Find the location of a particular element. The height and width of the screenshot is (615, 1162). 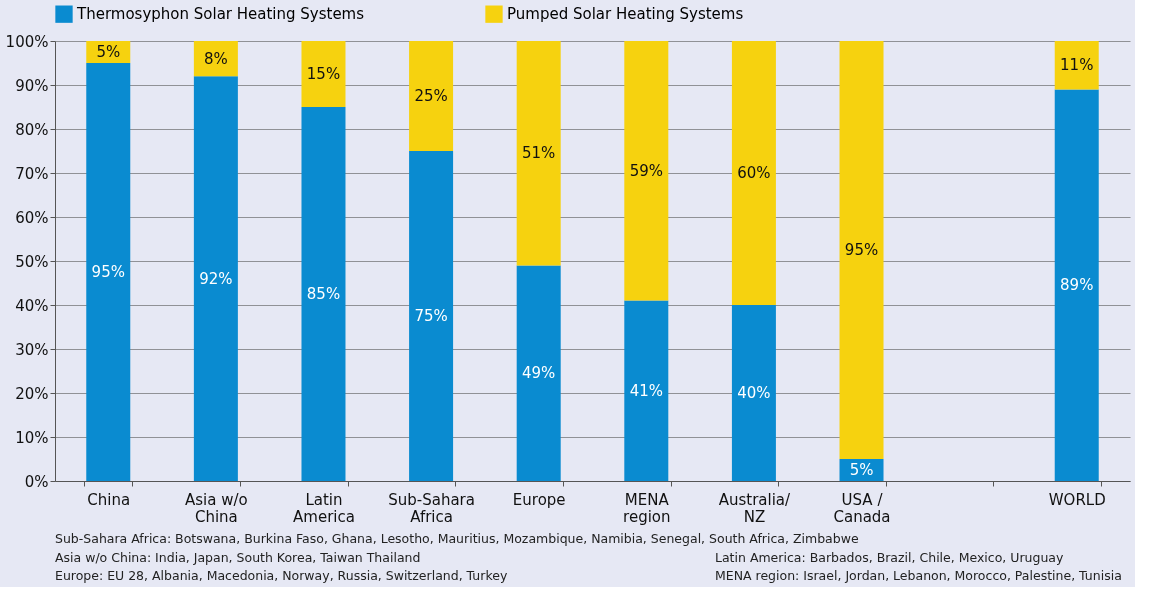

data-label: 49% is located at coordinates (539, 373).